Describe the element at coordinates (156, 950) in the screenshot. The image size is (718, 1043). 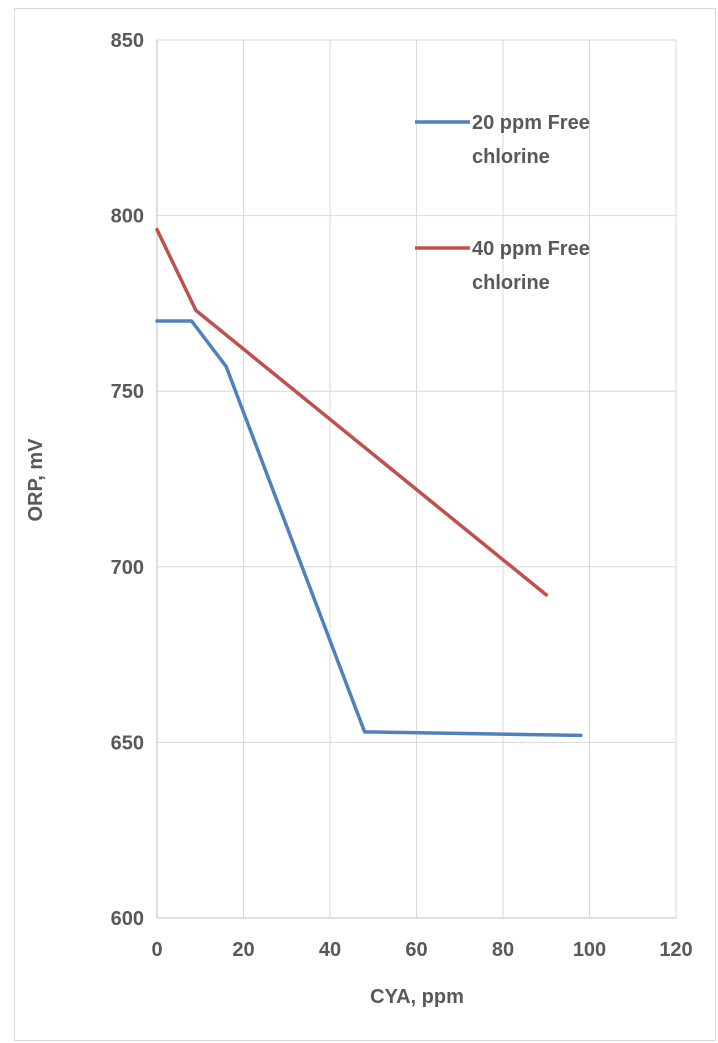
I see `x-tick-label: 0` at that location.